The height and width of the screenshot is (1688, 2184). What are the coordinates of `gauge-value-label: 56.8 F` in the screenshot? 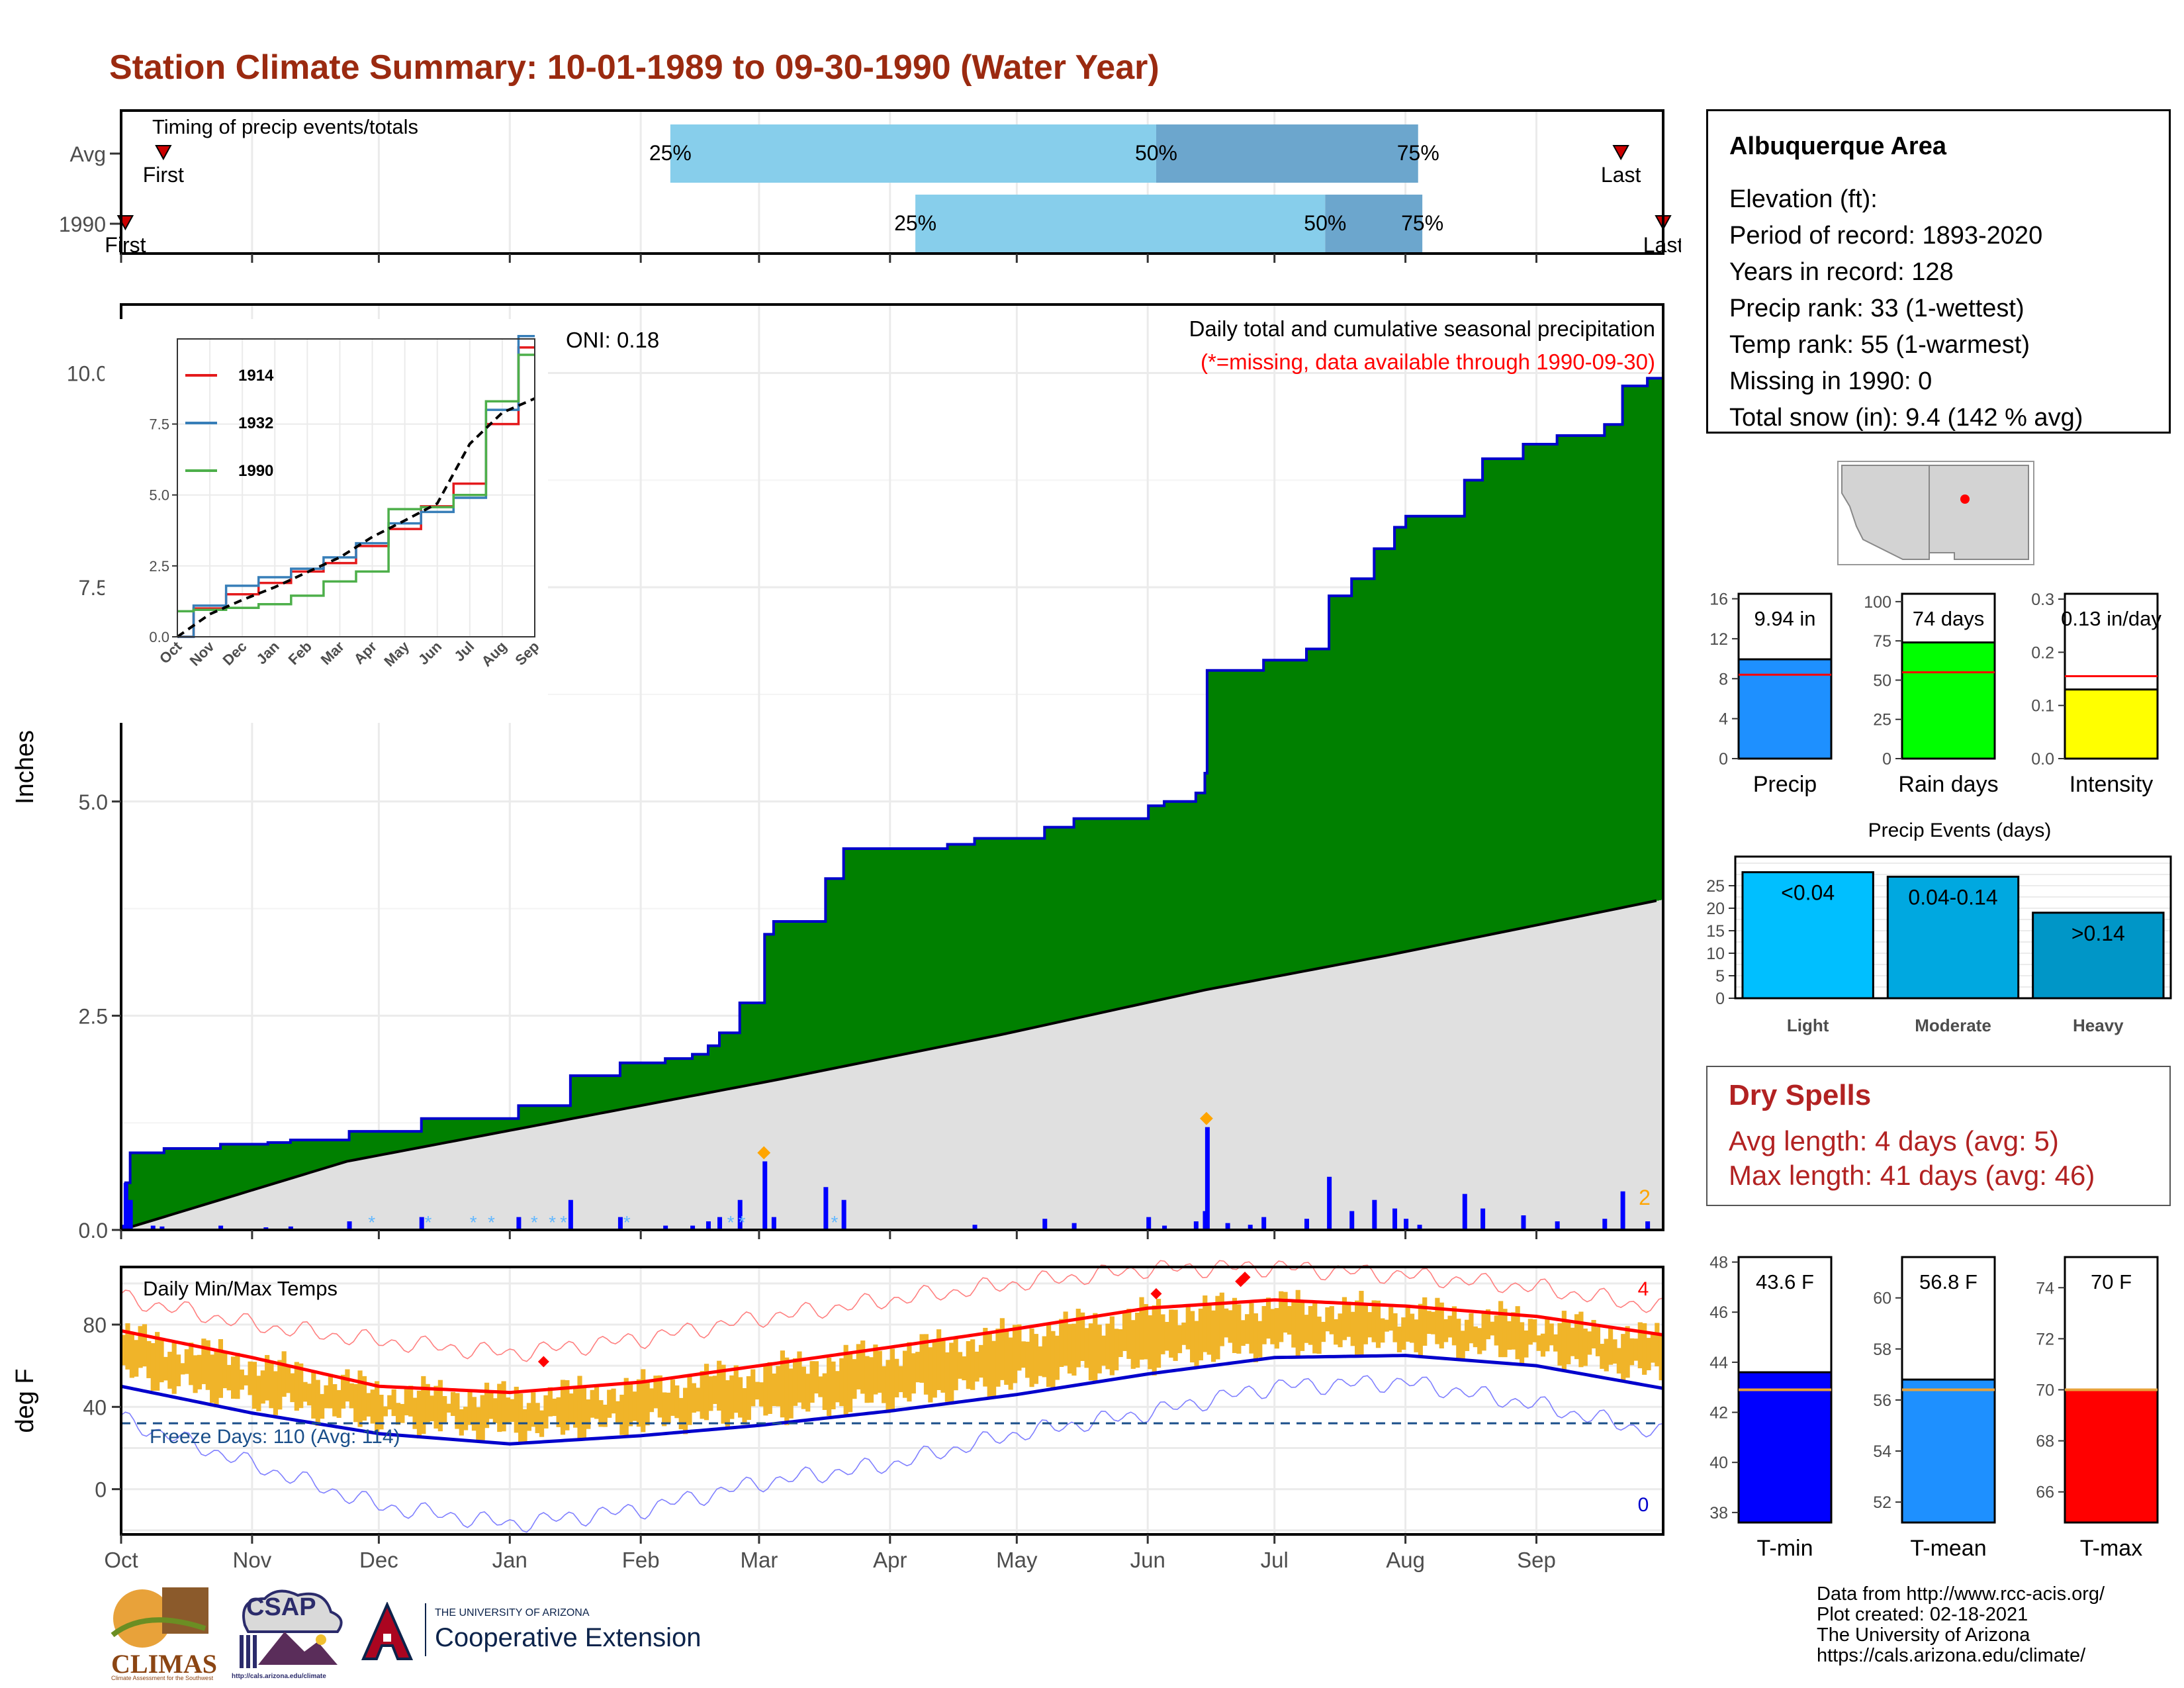 It's located at (1948, 1281).